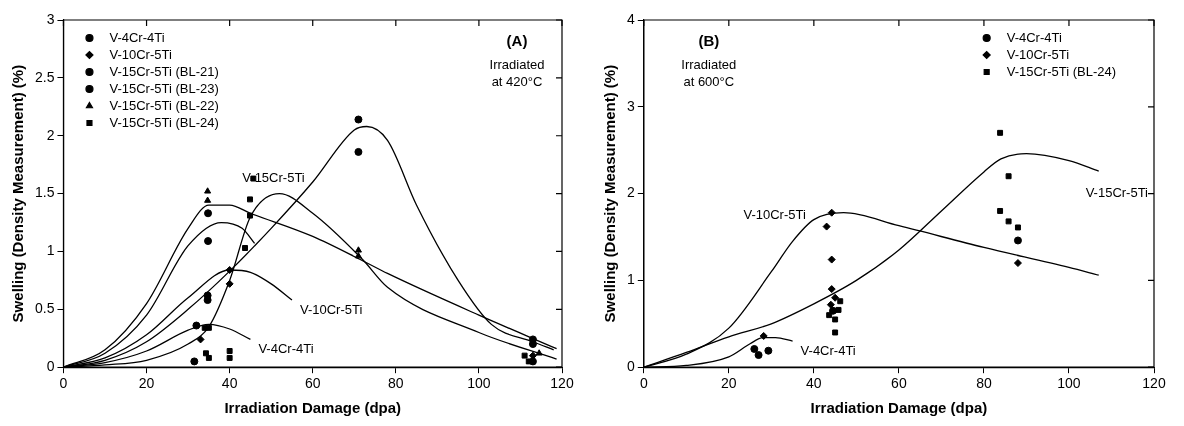  I want to click on annotation: at 420°C, so click(517, 81).